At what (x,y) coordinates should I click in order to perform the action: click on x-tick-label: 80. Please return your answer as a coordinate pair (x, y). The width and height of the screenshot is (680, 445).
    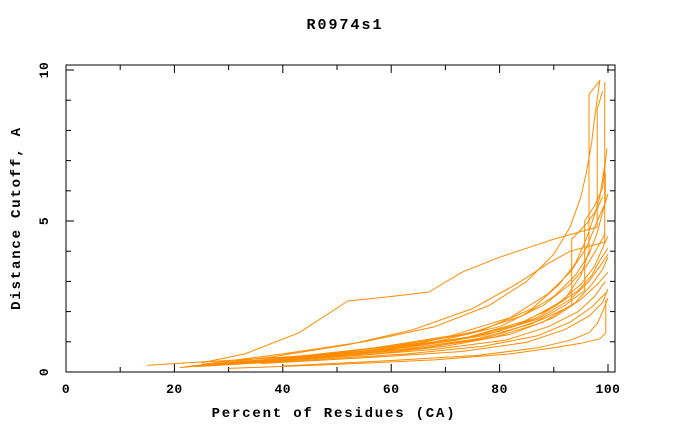
    Looking at the image, I should click on (499, 389).